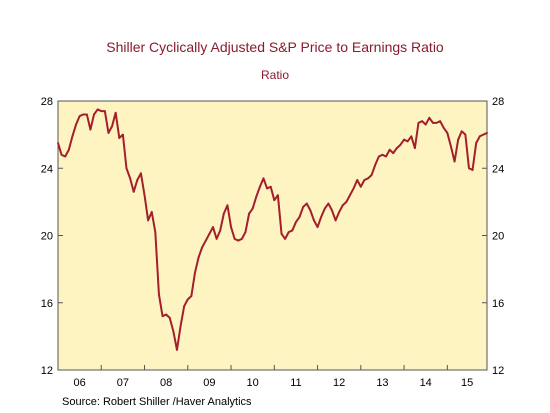 This screenshot has width=550, height=413. I want to click on y-tick-label-left: 20, so click(47, 237).